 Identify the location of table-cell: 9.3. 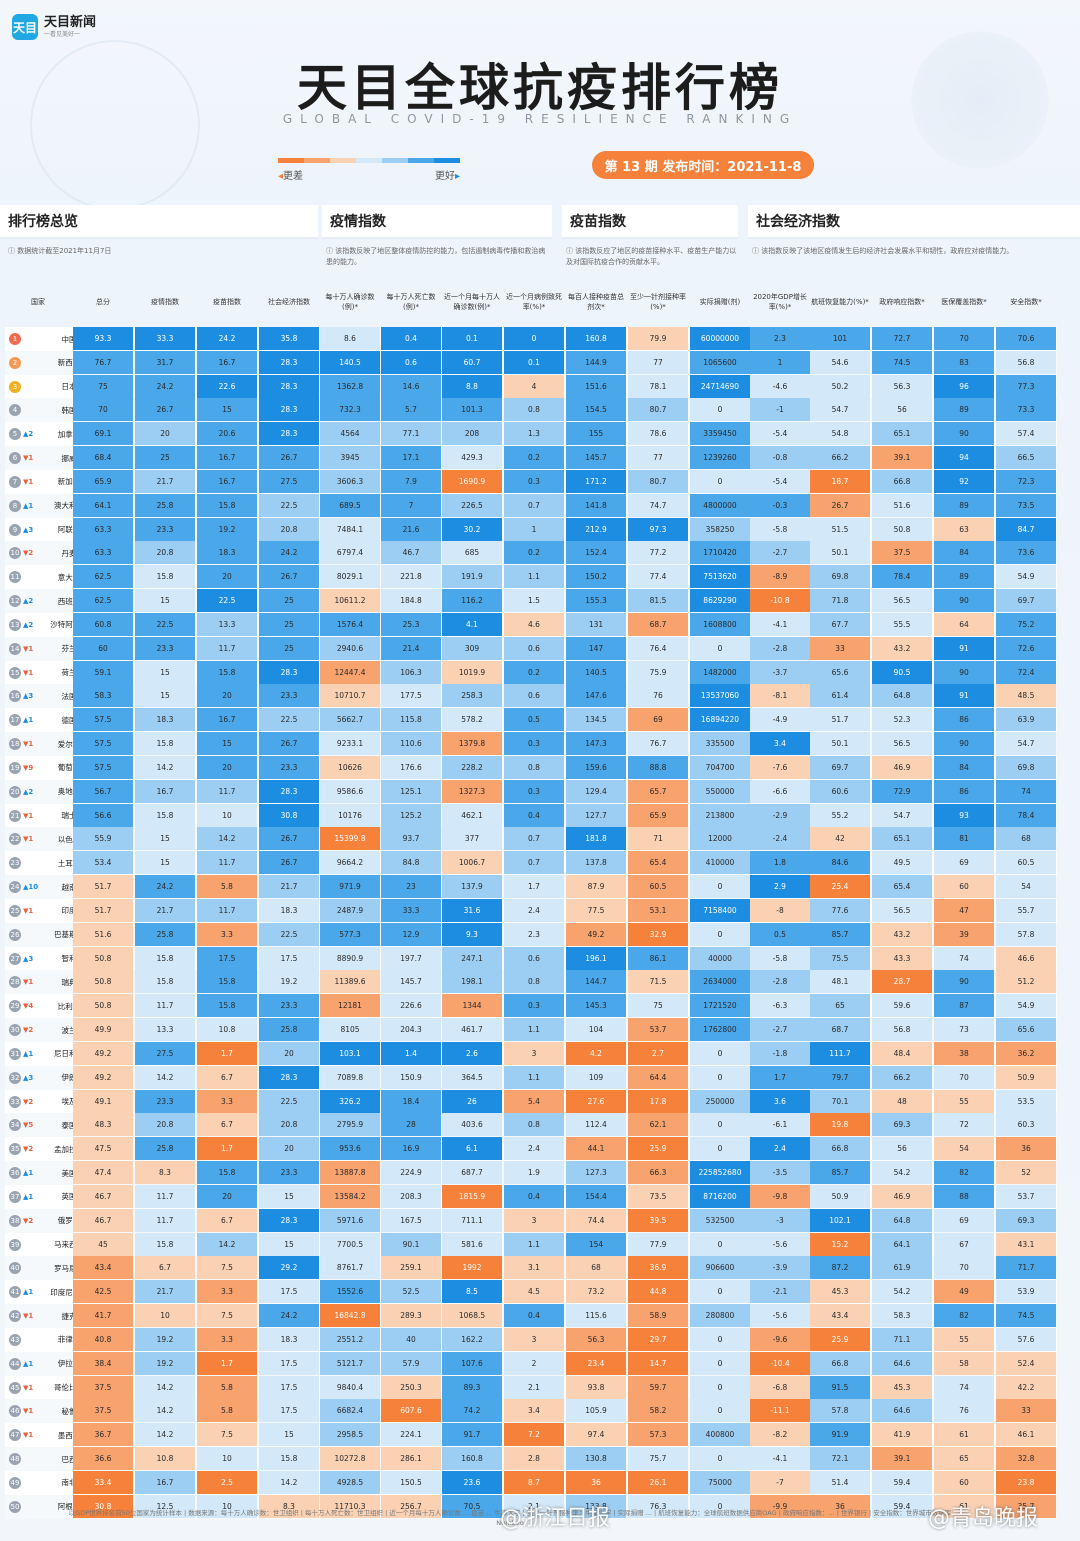
(472, 934).